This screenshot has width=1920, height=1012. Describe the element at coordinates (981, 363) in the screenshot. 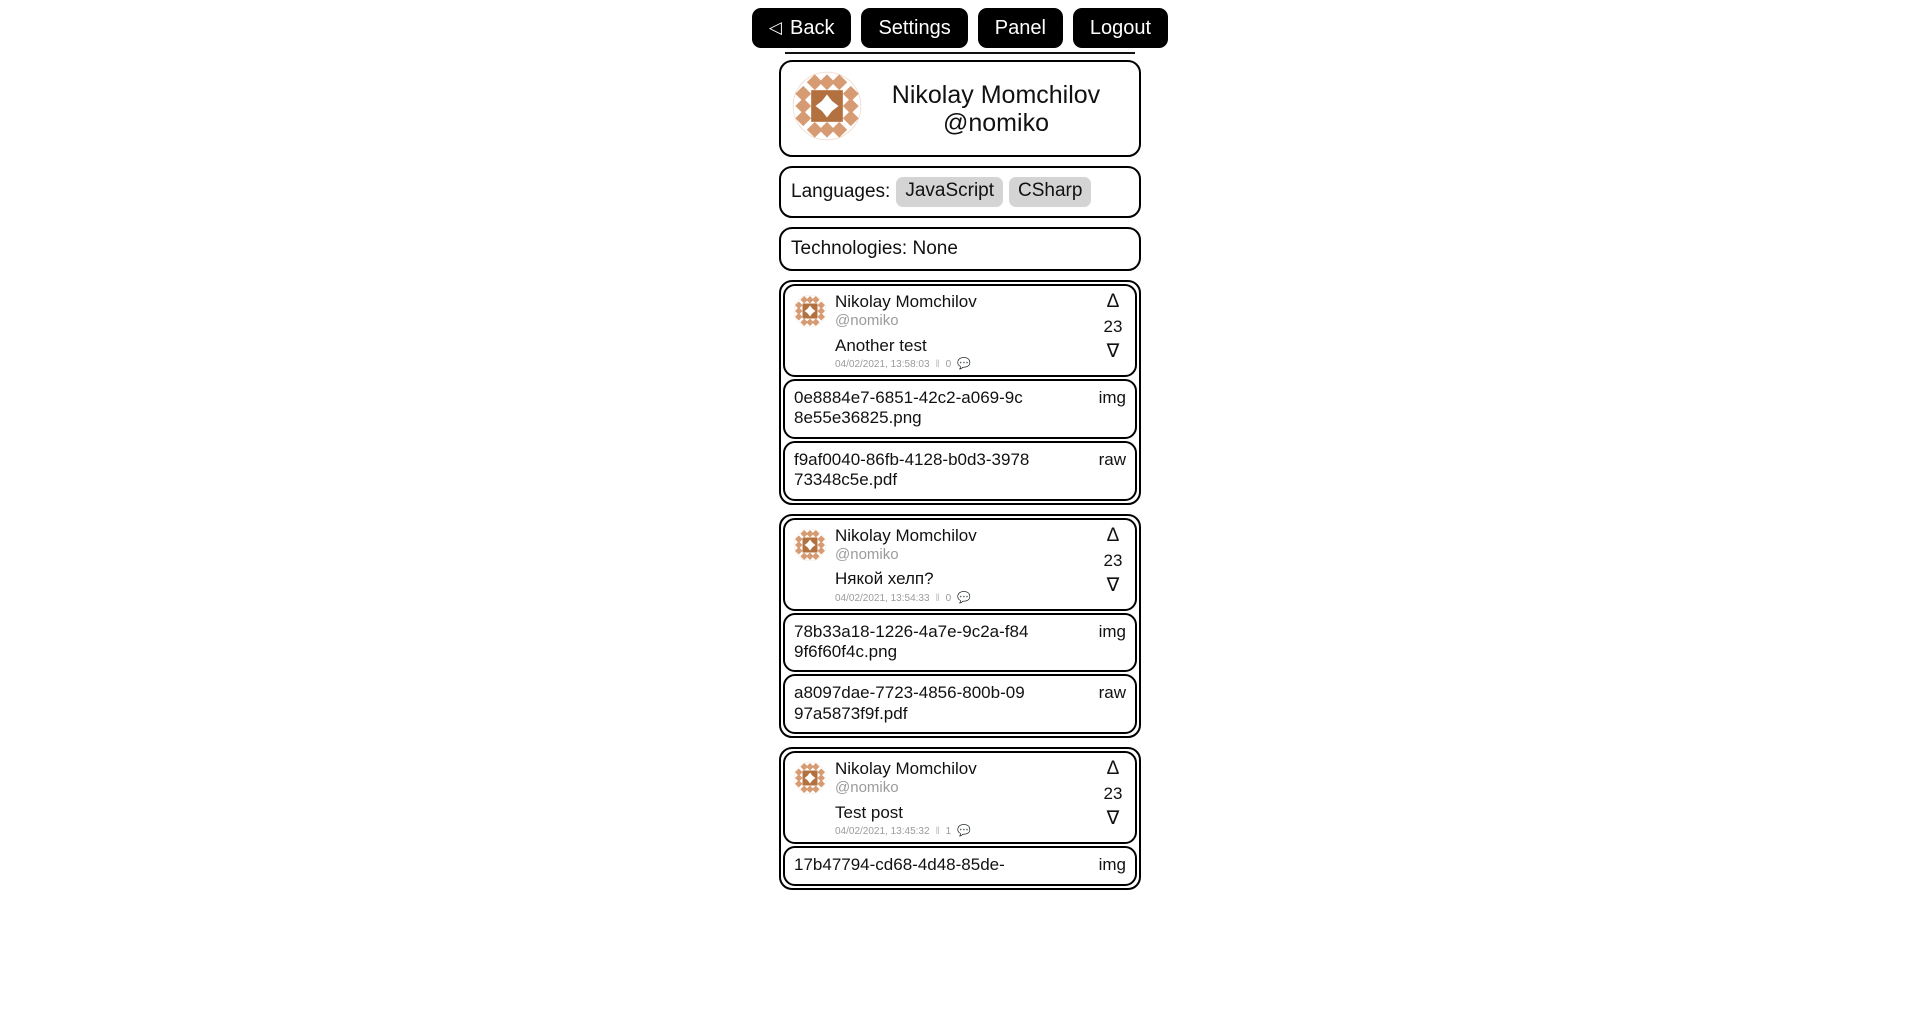

I see `post-meta: 04/02/2021, 13:58:03 ‖ 0 💬` at that location.